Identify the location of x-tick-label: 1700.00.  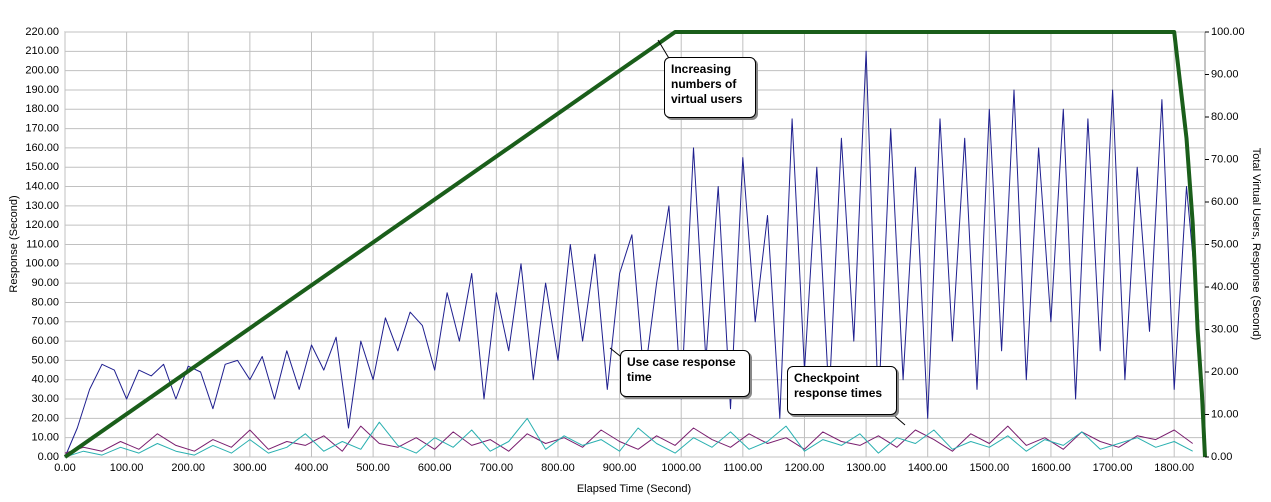
(1113, 468).